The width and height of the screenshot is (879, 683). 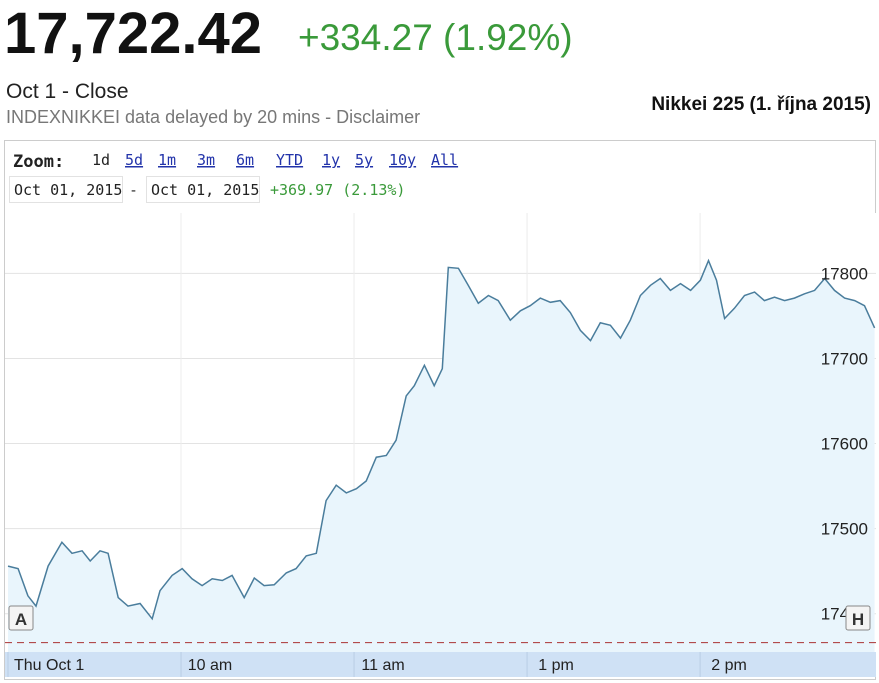 What do you see at coordinates (331, 160) in the screenshot?
I see `zoom-option: 1y` at bounding box center [331, 160].